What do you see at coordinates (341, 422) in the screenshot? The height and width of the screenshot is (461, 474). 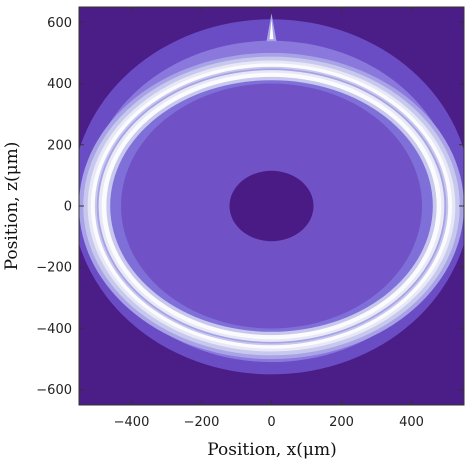 I see `x-tick-label: 200` at bounding box center [341, 422].